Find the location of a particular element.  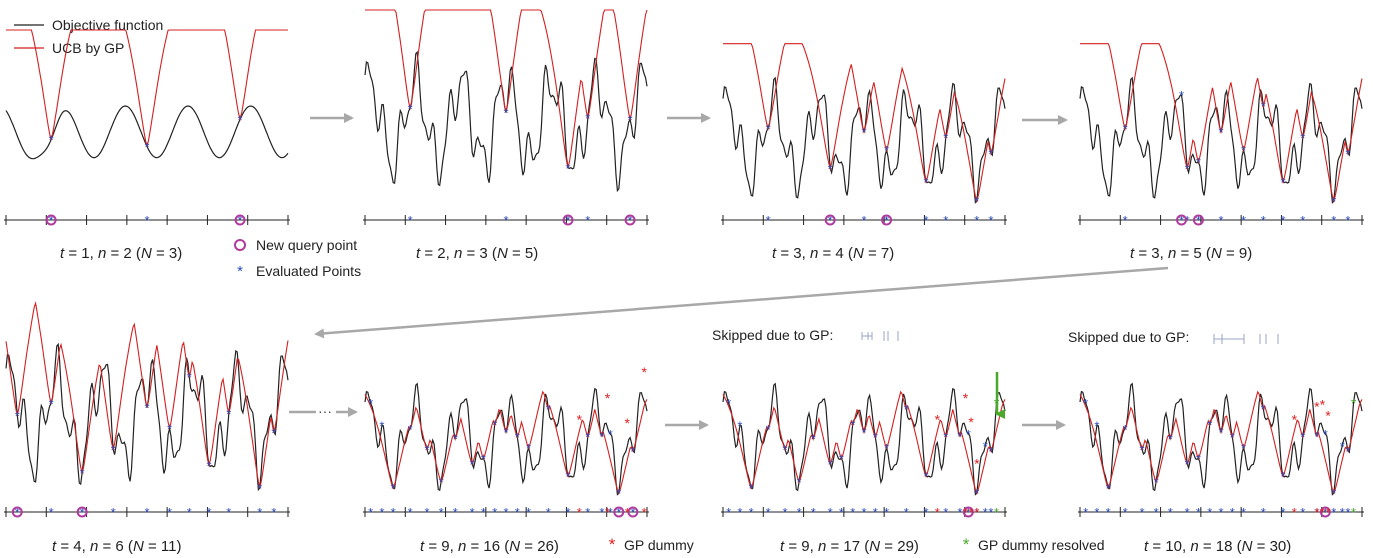

ellipsis: ··· is located at coordinates (325, 411).